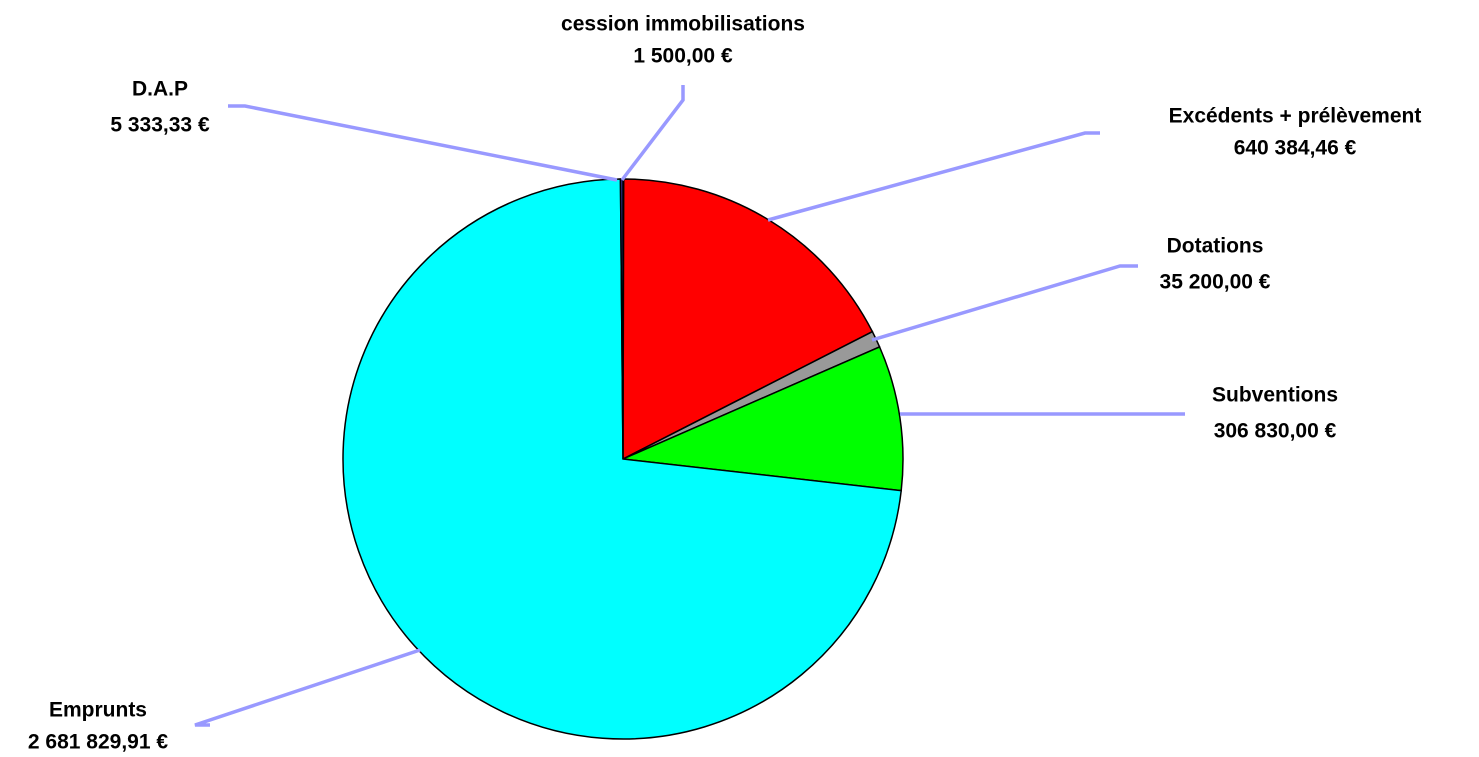  I want to click on slice-value-label: 1 500,00 €, so click(683, 56).